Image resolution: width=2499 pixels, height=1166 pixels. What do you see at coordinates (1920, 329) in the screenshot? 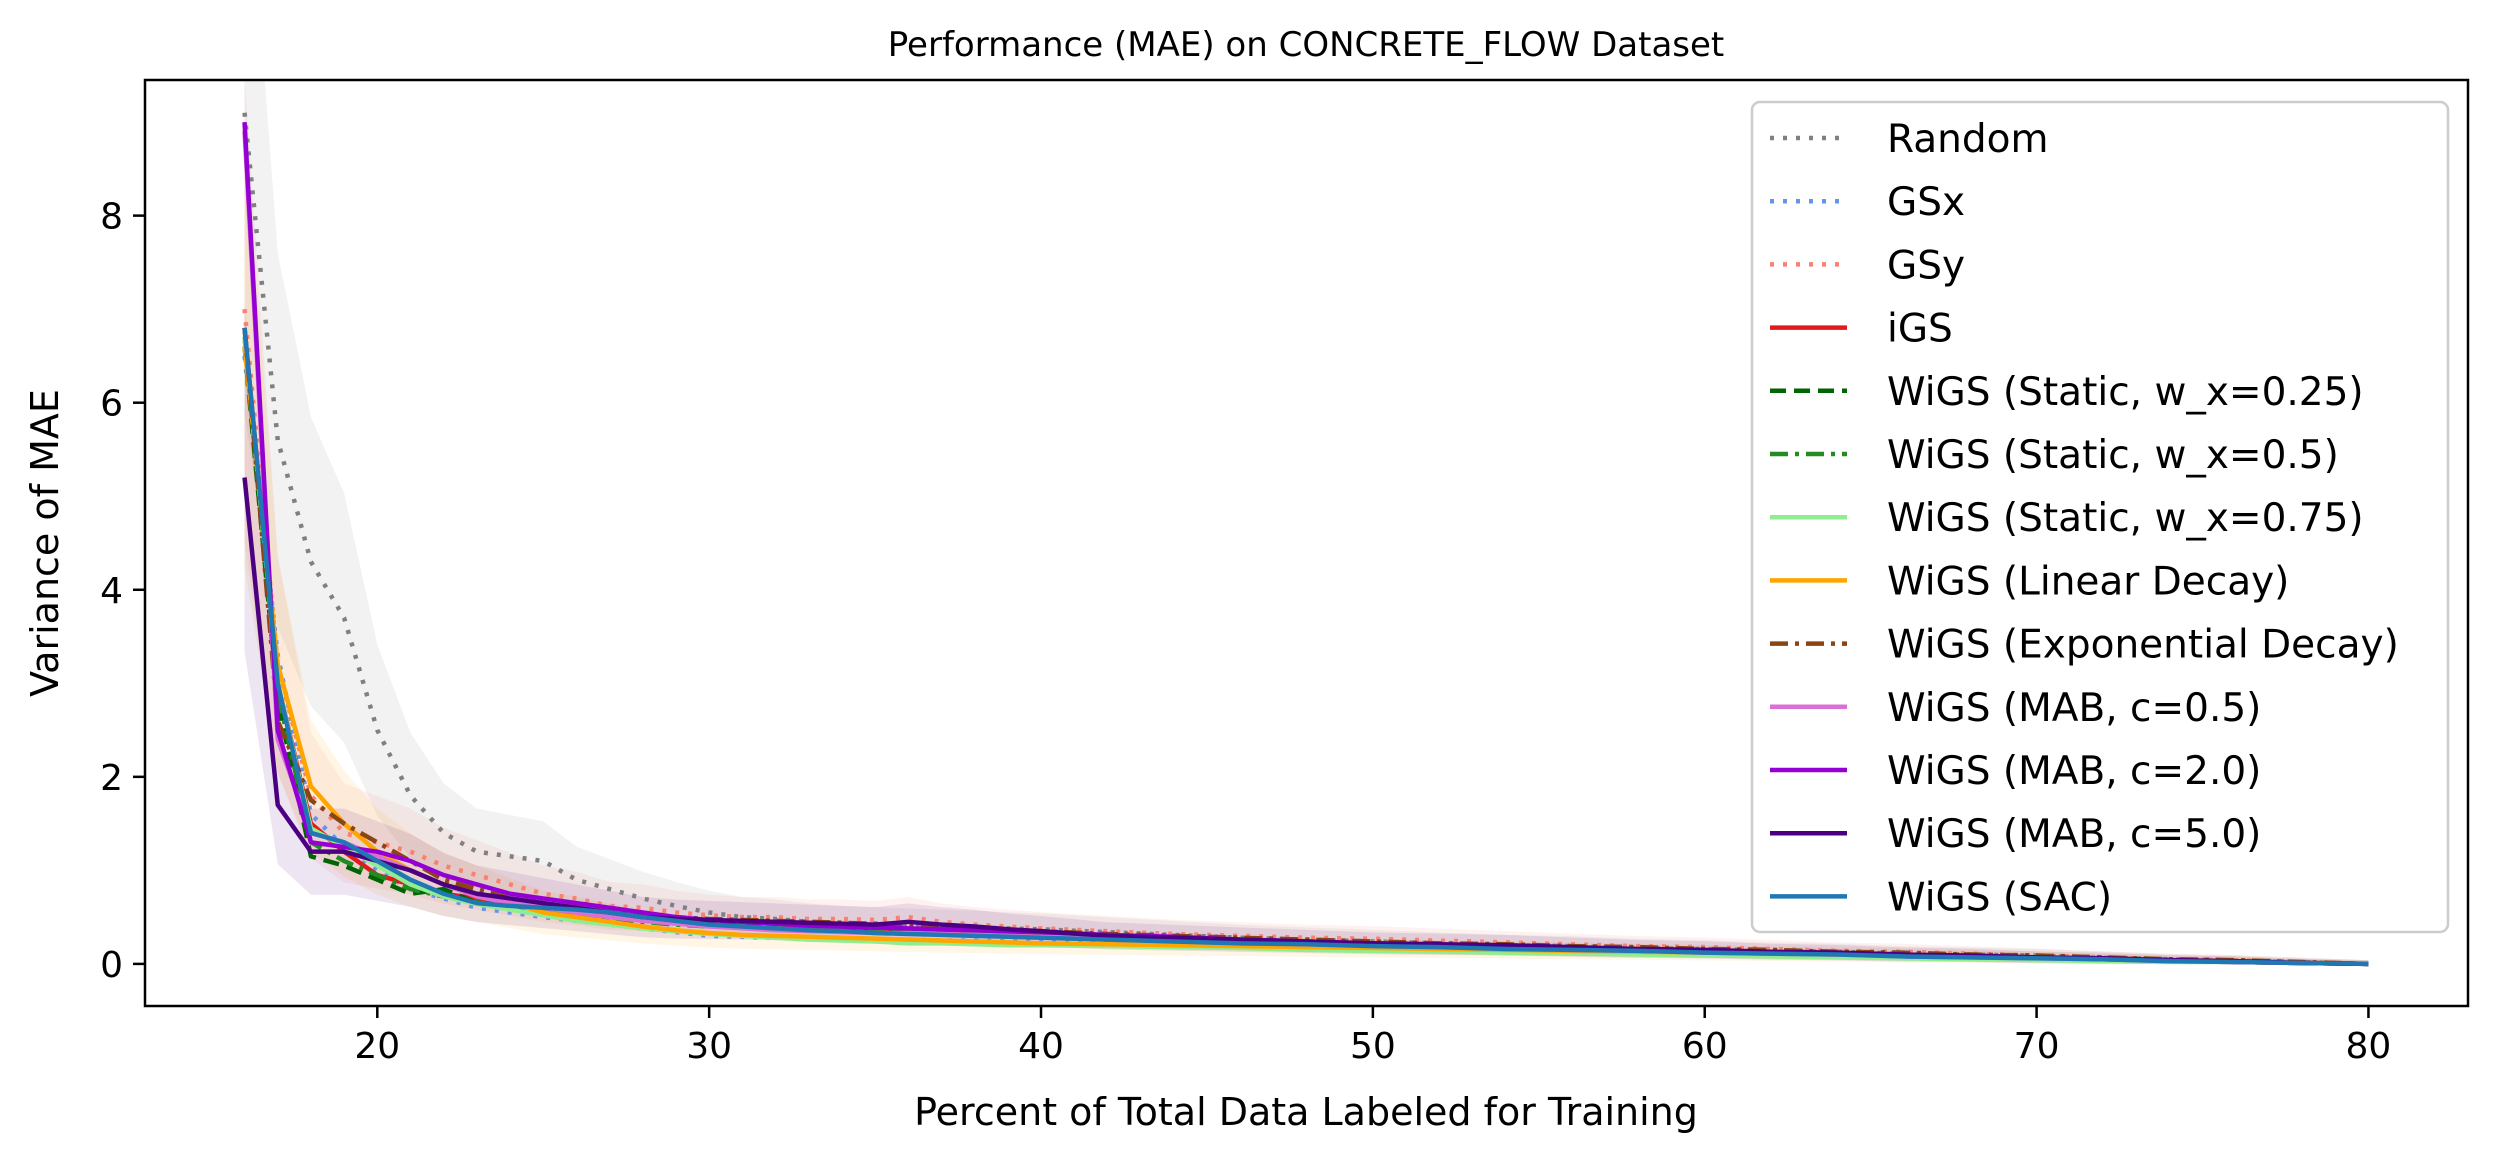
I see `legend-label: iGS` at bounding box center [1920, 329].